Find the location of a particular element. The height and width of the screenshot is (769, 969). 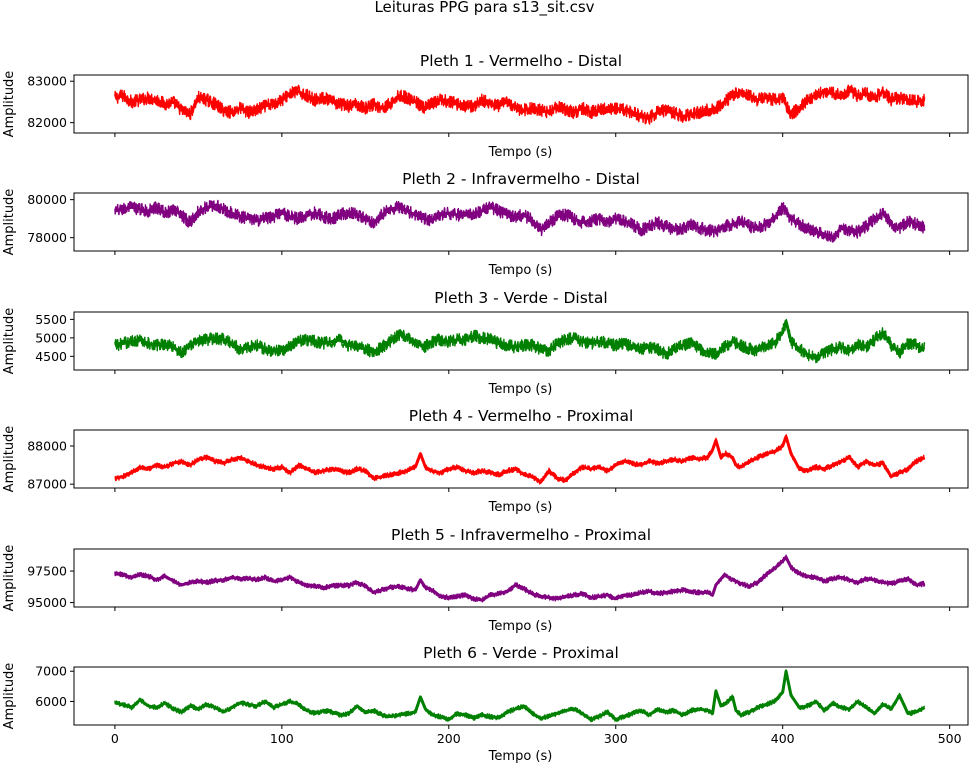

y-tick-label: 5000 is located at coordinates (51, 337).